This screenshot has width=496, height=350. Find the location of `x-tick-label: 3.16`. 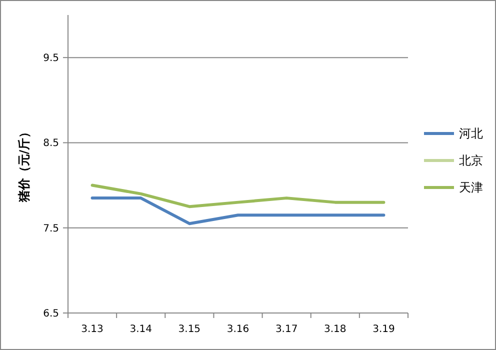

x-tick-label: 3.16 is located at coordinates (238, 329).